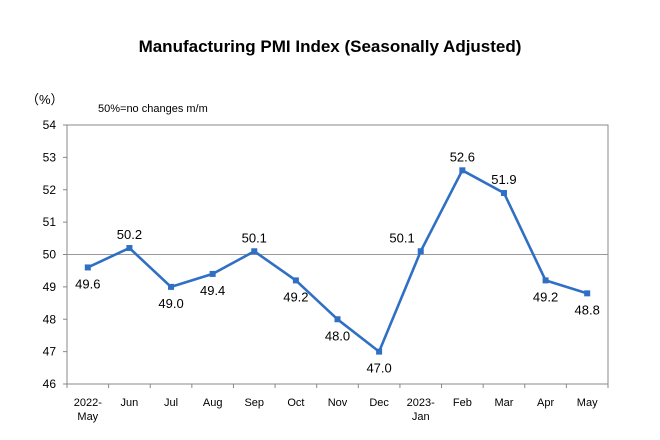 The image size is (660, 440). Describe the element at coordinates (50, 222) in the screenshot. I see `y-tick-label: 51` at that location.